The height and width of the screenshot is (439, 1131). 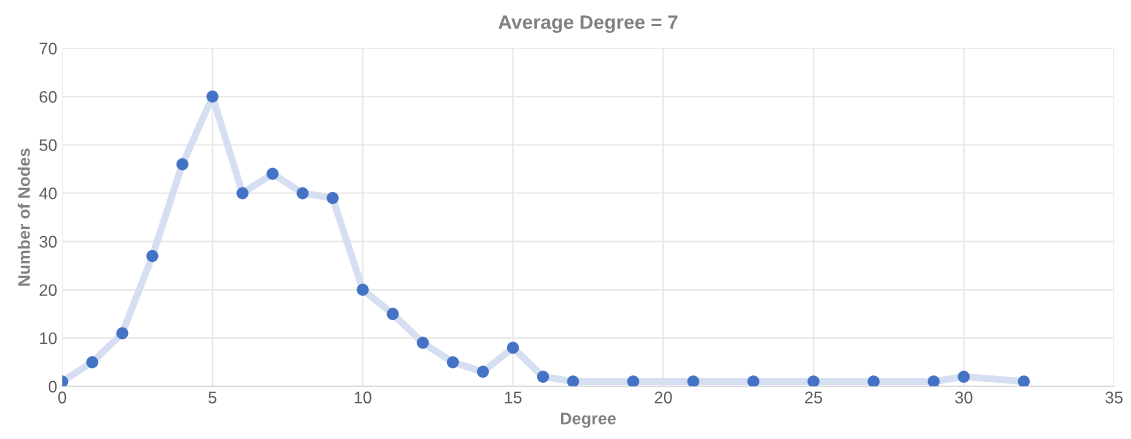 What do you see at coordinates (48, 338) in the screenshot?
I see `y-tick-label: 10` at bounding box center [48, 338].